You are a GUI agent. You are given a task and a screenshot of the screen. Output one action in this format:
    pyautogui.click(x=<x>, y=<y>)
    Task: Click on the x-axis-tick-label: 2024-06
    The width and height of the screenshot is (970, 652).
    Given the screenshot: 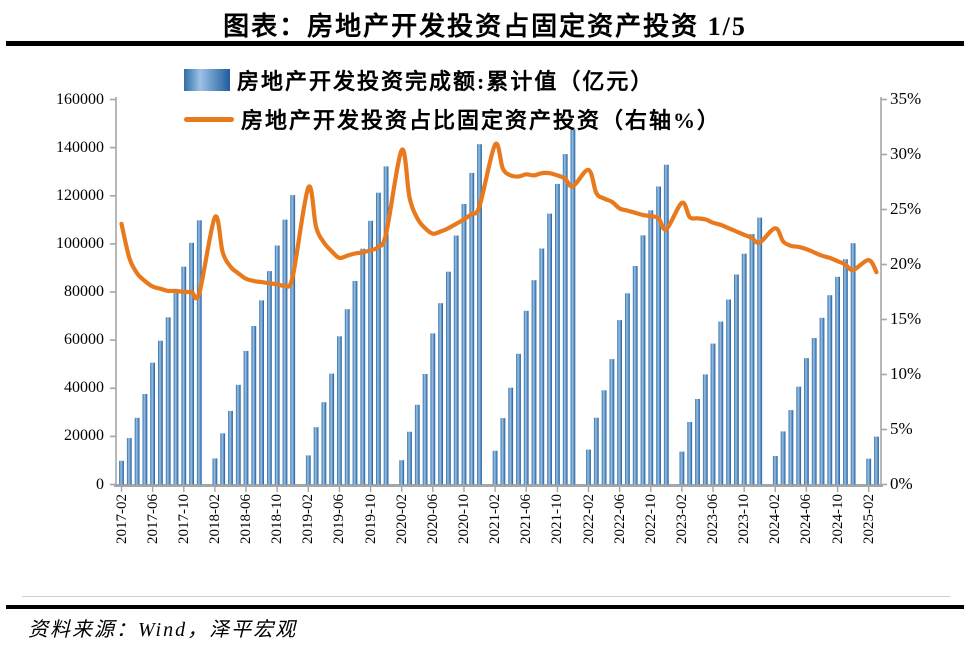 What is the action you would take?
    pyautogui.click(x=806, y=519)
    